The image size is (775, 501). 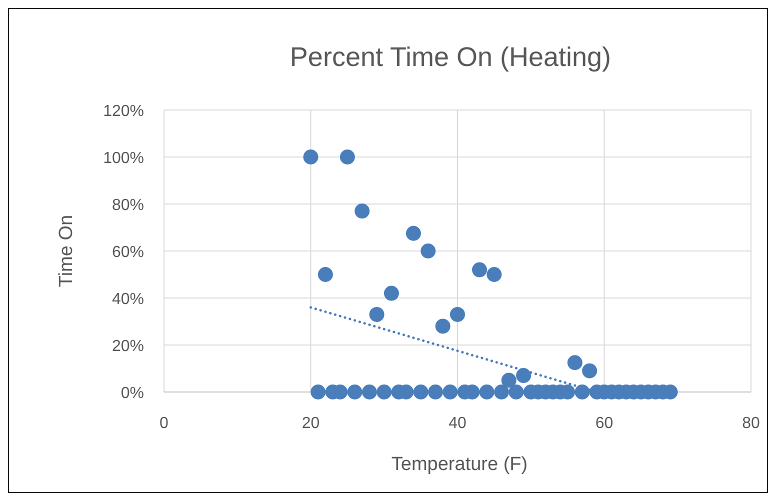 What do you see at coordinates (751, 423) in the screenshot?
I see `x-tick-label: 80` at bounding box center [751, 423].